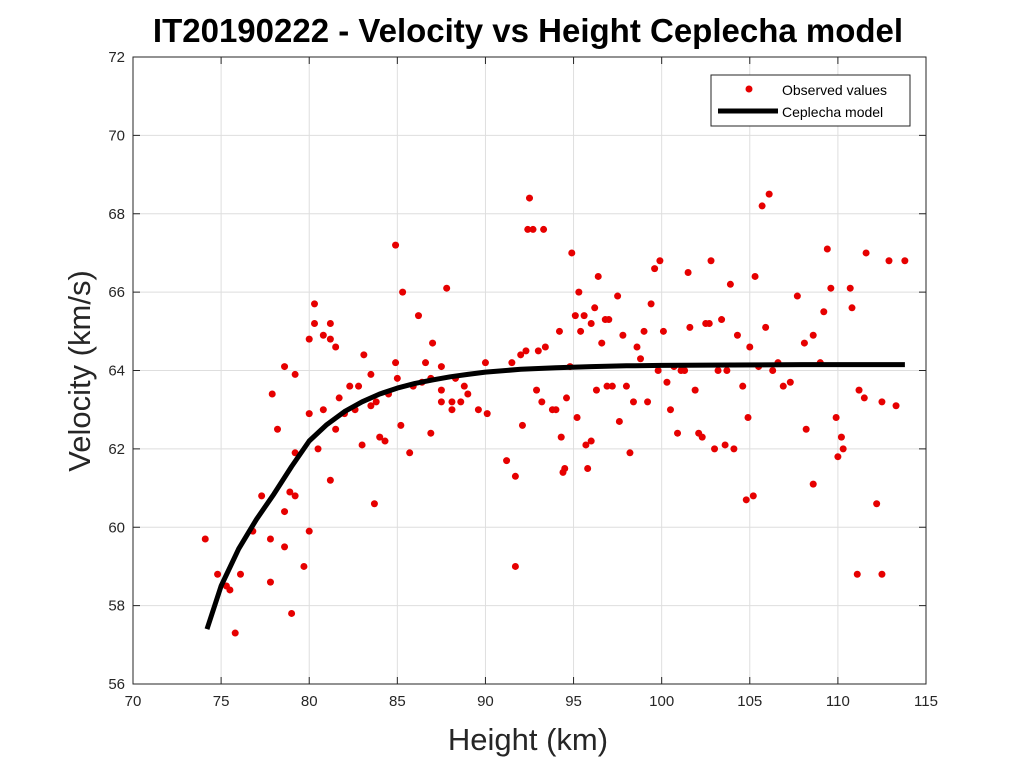 The width and height of the screenshot is (1024, 768). What do you see at coordinates (79, 371) in the screenshot?
I see `y-axis-label: Velocity (km/s)` at bounding box center [79, 371].